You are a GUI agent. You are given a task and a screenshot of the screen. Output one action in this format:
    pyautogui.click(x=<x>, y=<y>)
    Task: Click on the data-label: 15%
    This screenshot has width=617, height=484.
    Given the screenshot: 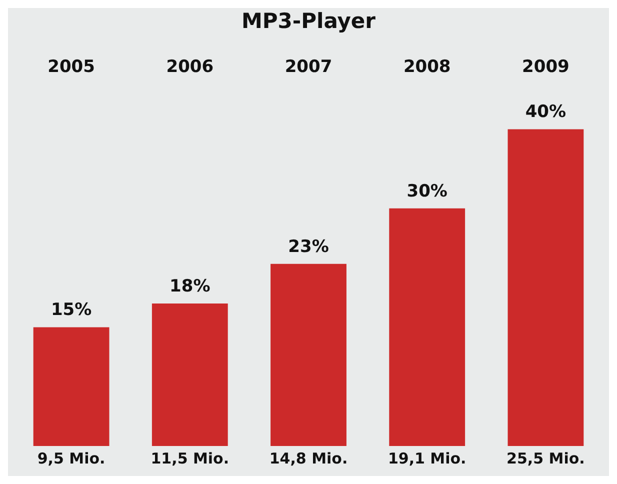 What is the action you would take?
    pyautogui.click(x=71, y=310)
    